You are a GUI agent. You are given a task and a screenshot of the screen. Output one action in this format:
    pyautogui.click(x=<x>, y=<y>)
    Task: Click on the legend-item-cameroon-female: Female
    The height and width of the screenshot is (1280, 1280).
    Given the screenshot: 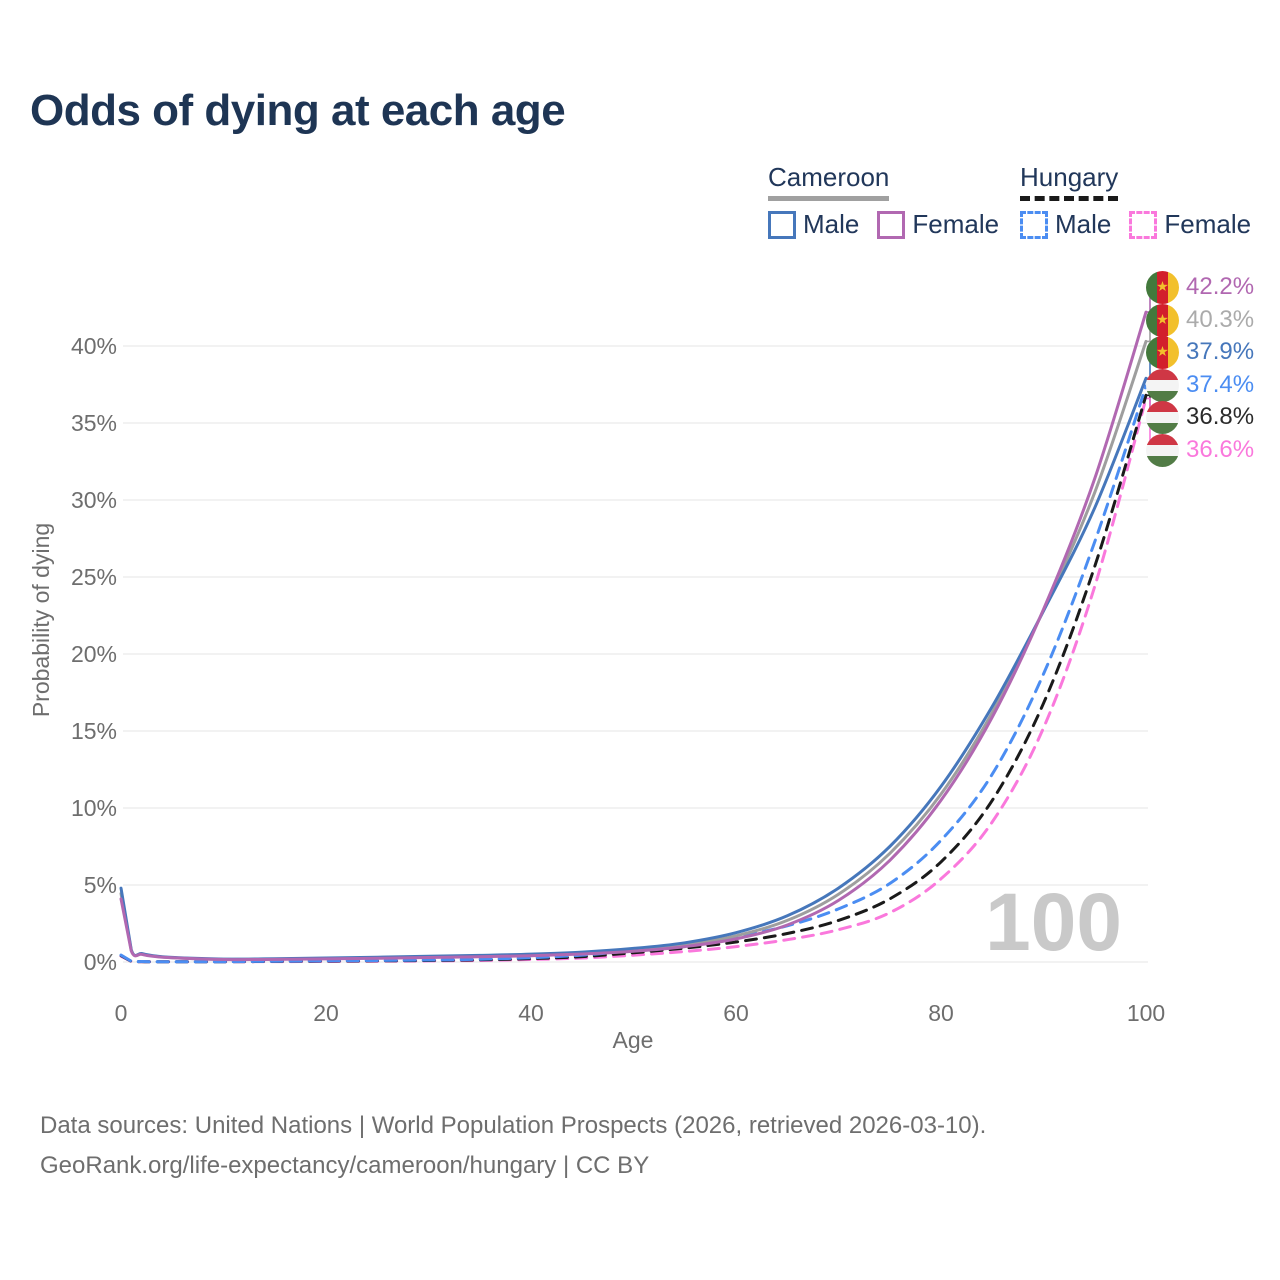 What is the action you would take?
    pyautogui.click(x=938, y=224)
    